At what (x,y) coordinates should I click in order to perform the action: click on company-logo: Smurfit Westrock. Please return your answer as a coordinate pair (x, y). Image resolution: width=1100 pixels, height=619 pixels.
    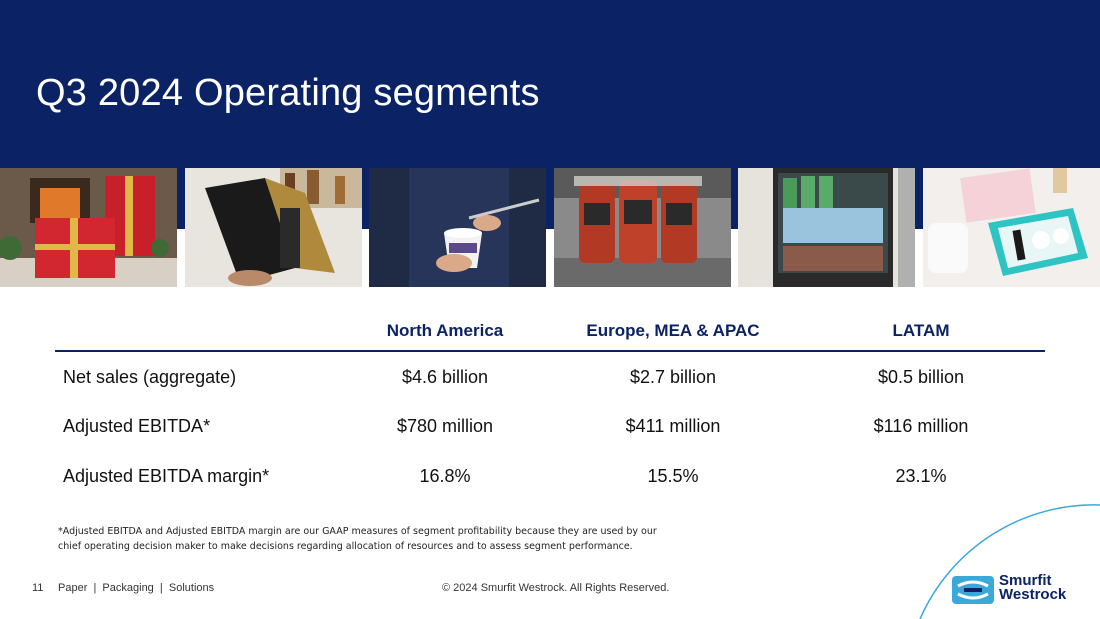
    Looking at the image, I should click on (1009, 589).